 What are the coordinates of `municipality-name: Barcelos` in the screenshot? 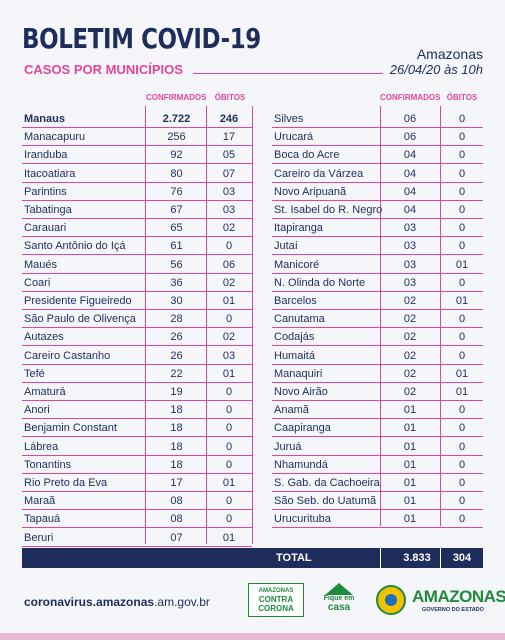 It's located at (295, 301).